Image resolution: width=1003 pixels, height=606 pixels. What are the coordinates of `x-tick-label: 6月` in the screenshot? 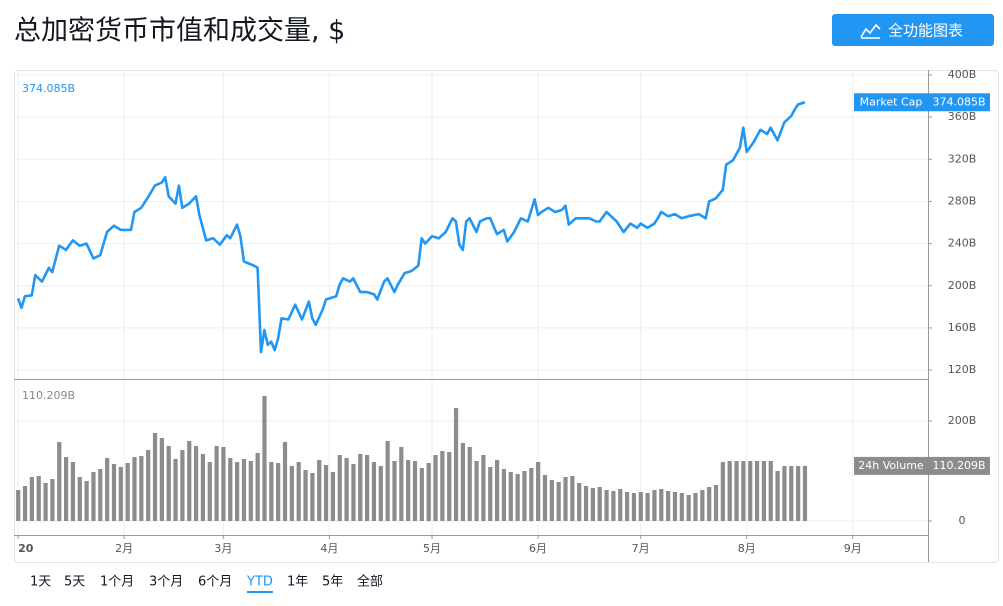 It's located at (538, 548).